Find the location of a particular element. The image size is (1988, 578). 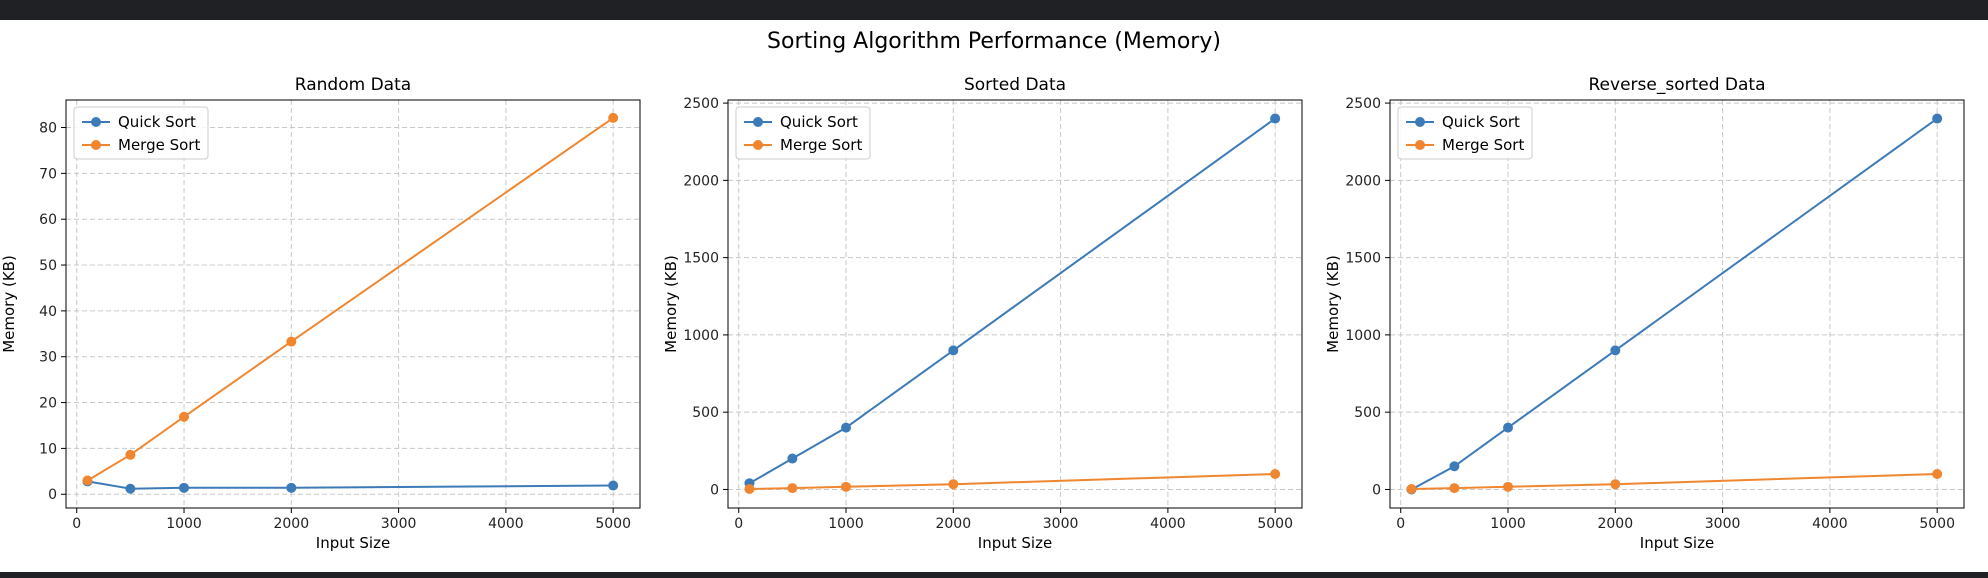

y-tick-label: 30 is located at coordinates (48, 358).